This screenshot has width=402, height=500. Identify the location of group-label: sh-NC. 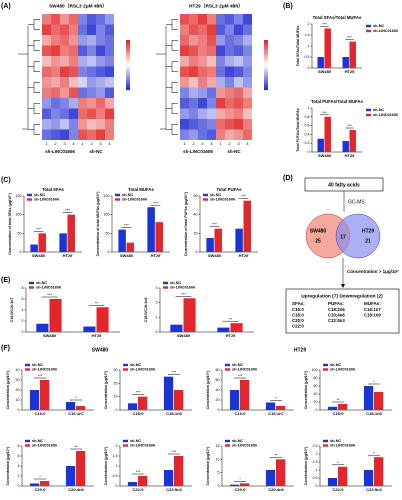
(234, 151).